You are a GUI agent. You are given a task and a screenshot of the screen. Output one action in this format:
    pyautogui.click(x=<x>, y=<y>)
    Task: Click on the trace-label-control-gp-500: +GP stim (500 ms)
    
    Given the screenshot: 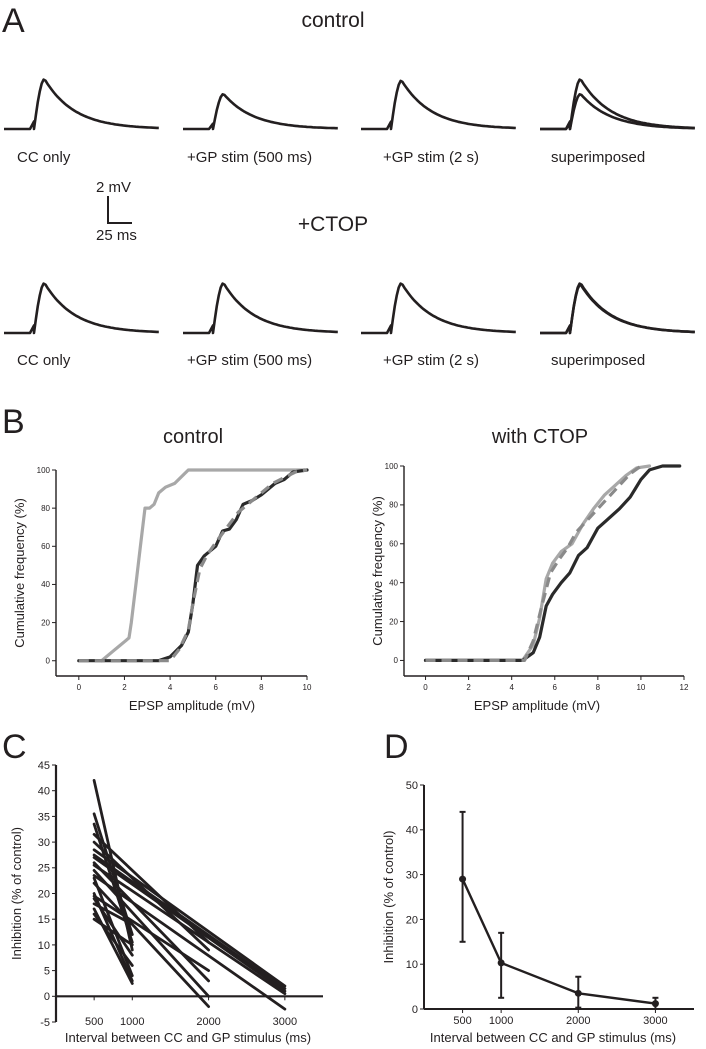 What is the action you would take?
    pyautogui.click(x=249, y=157)
    